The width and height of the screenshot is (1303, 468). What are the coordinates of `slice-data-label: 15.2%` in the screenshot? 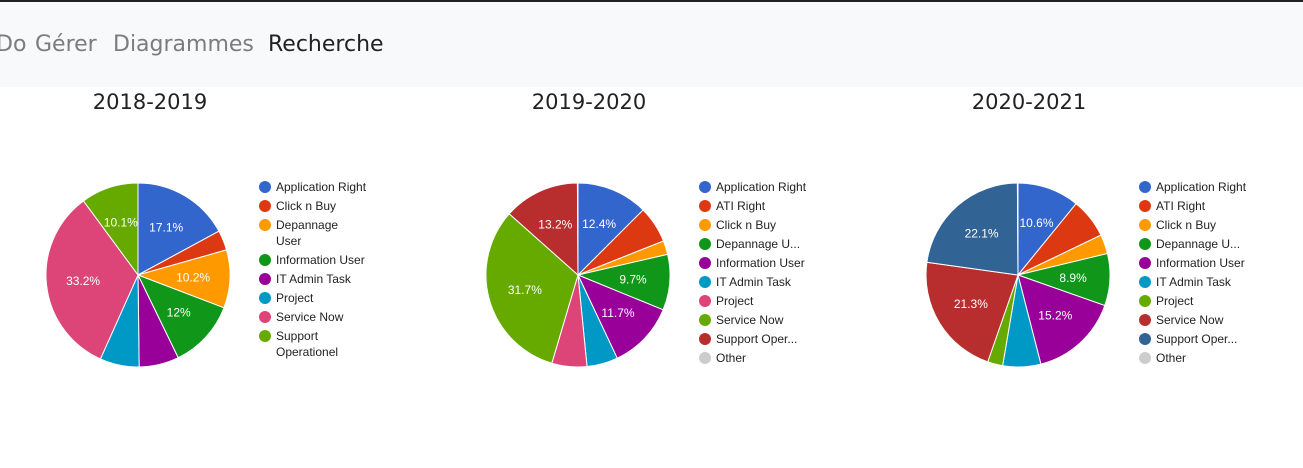 It's located at (1055, 316).